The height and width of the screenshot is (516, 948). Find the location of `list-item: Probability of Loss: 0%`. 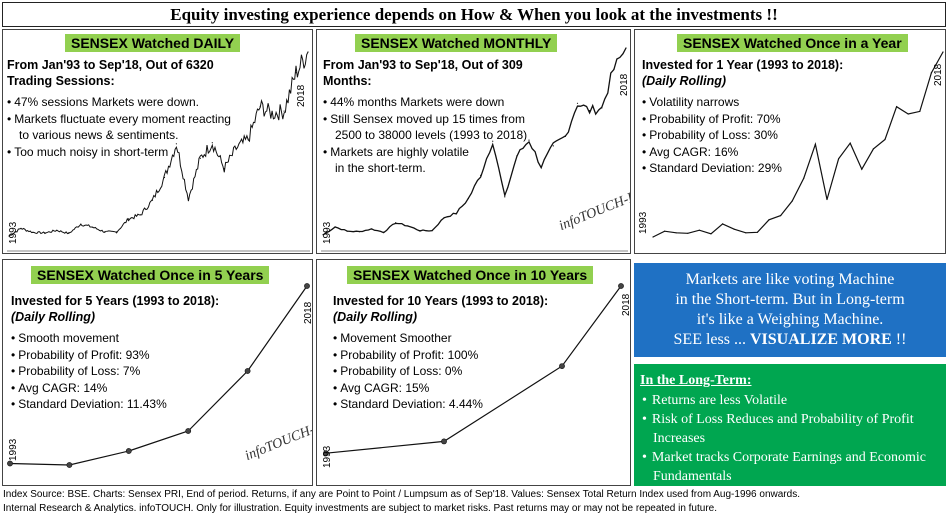

list-item: Probability of Loss: 0% is located at coordinates (408, 371).